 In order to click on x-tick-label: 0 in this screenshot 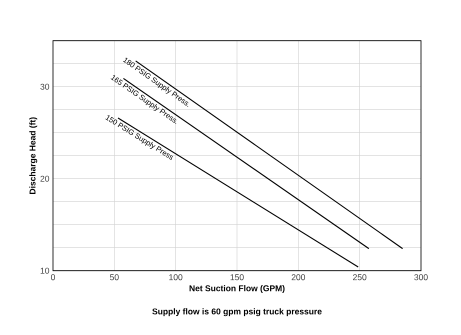, I will do `click(53, 277)`.